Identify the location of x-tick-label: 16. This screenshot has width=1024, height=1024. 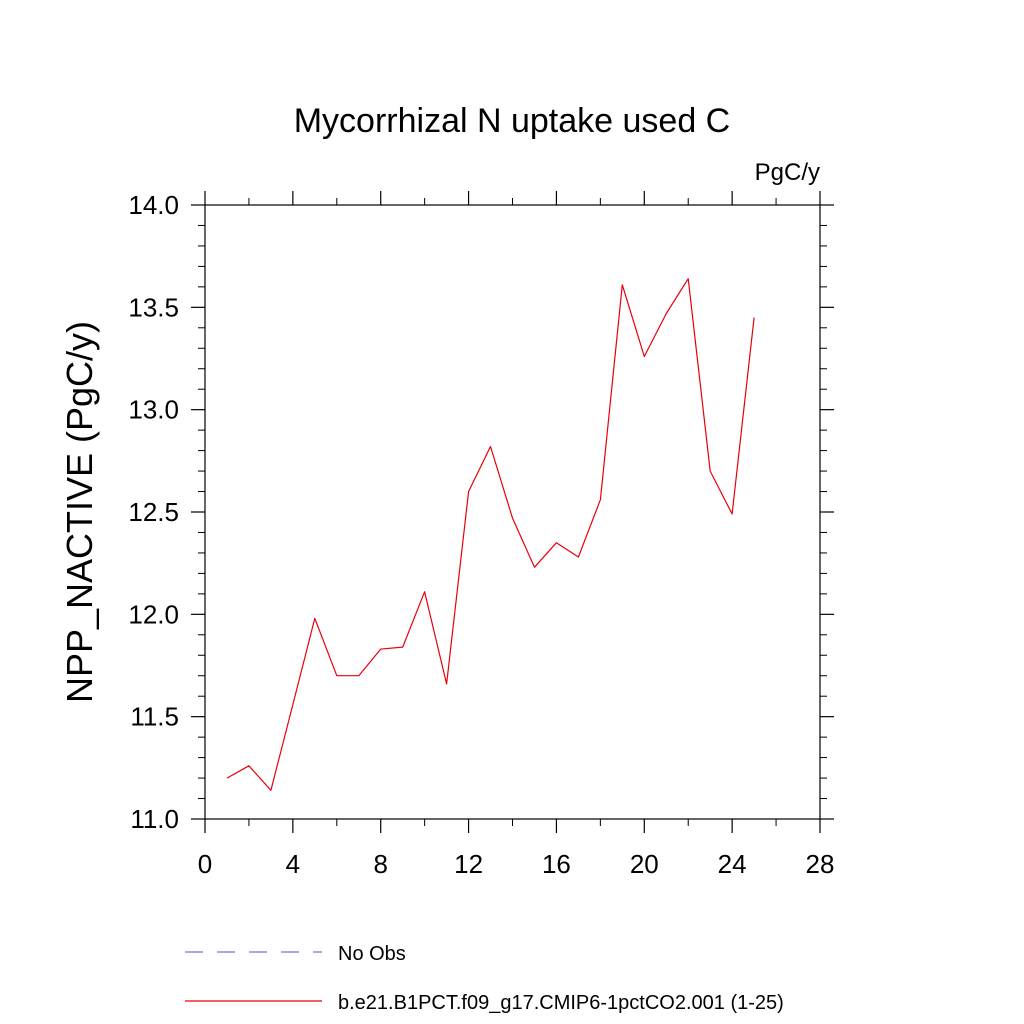
(556, 864).